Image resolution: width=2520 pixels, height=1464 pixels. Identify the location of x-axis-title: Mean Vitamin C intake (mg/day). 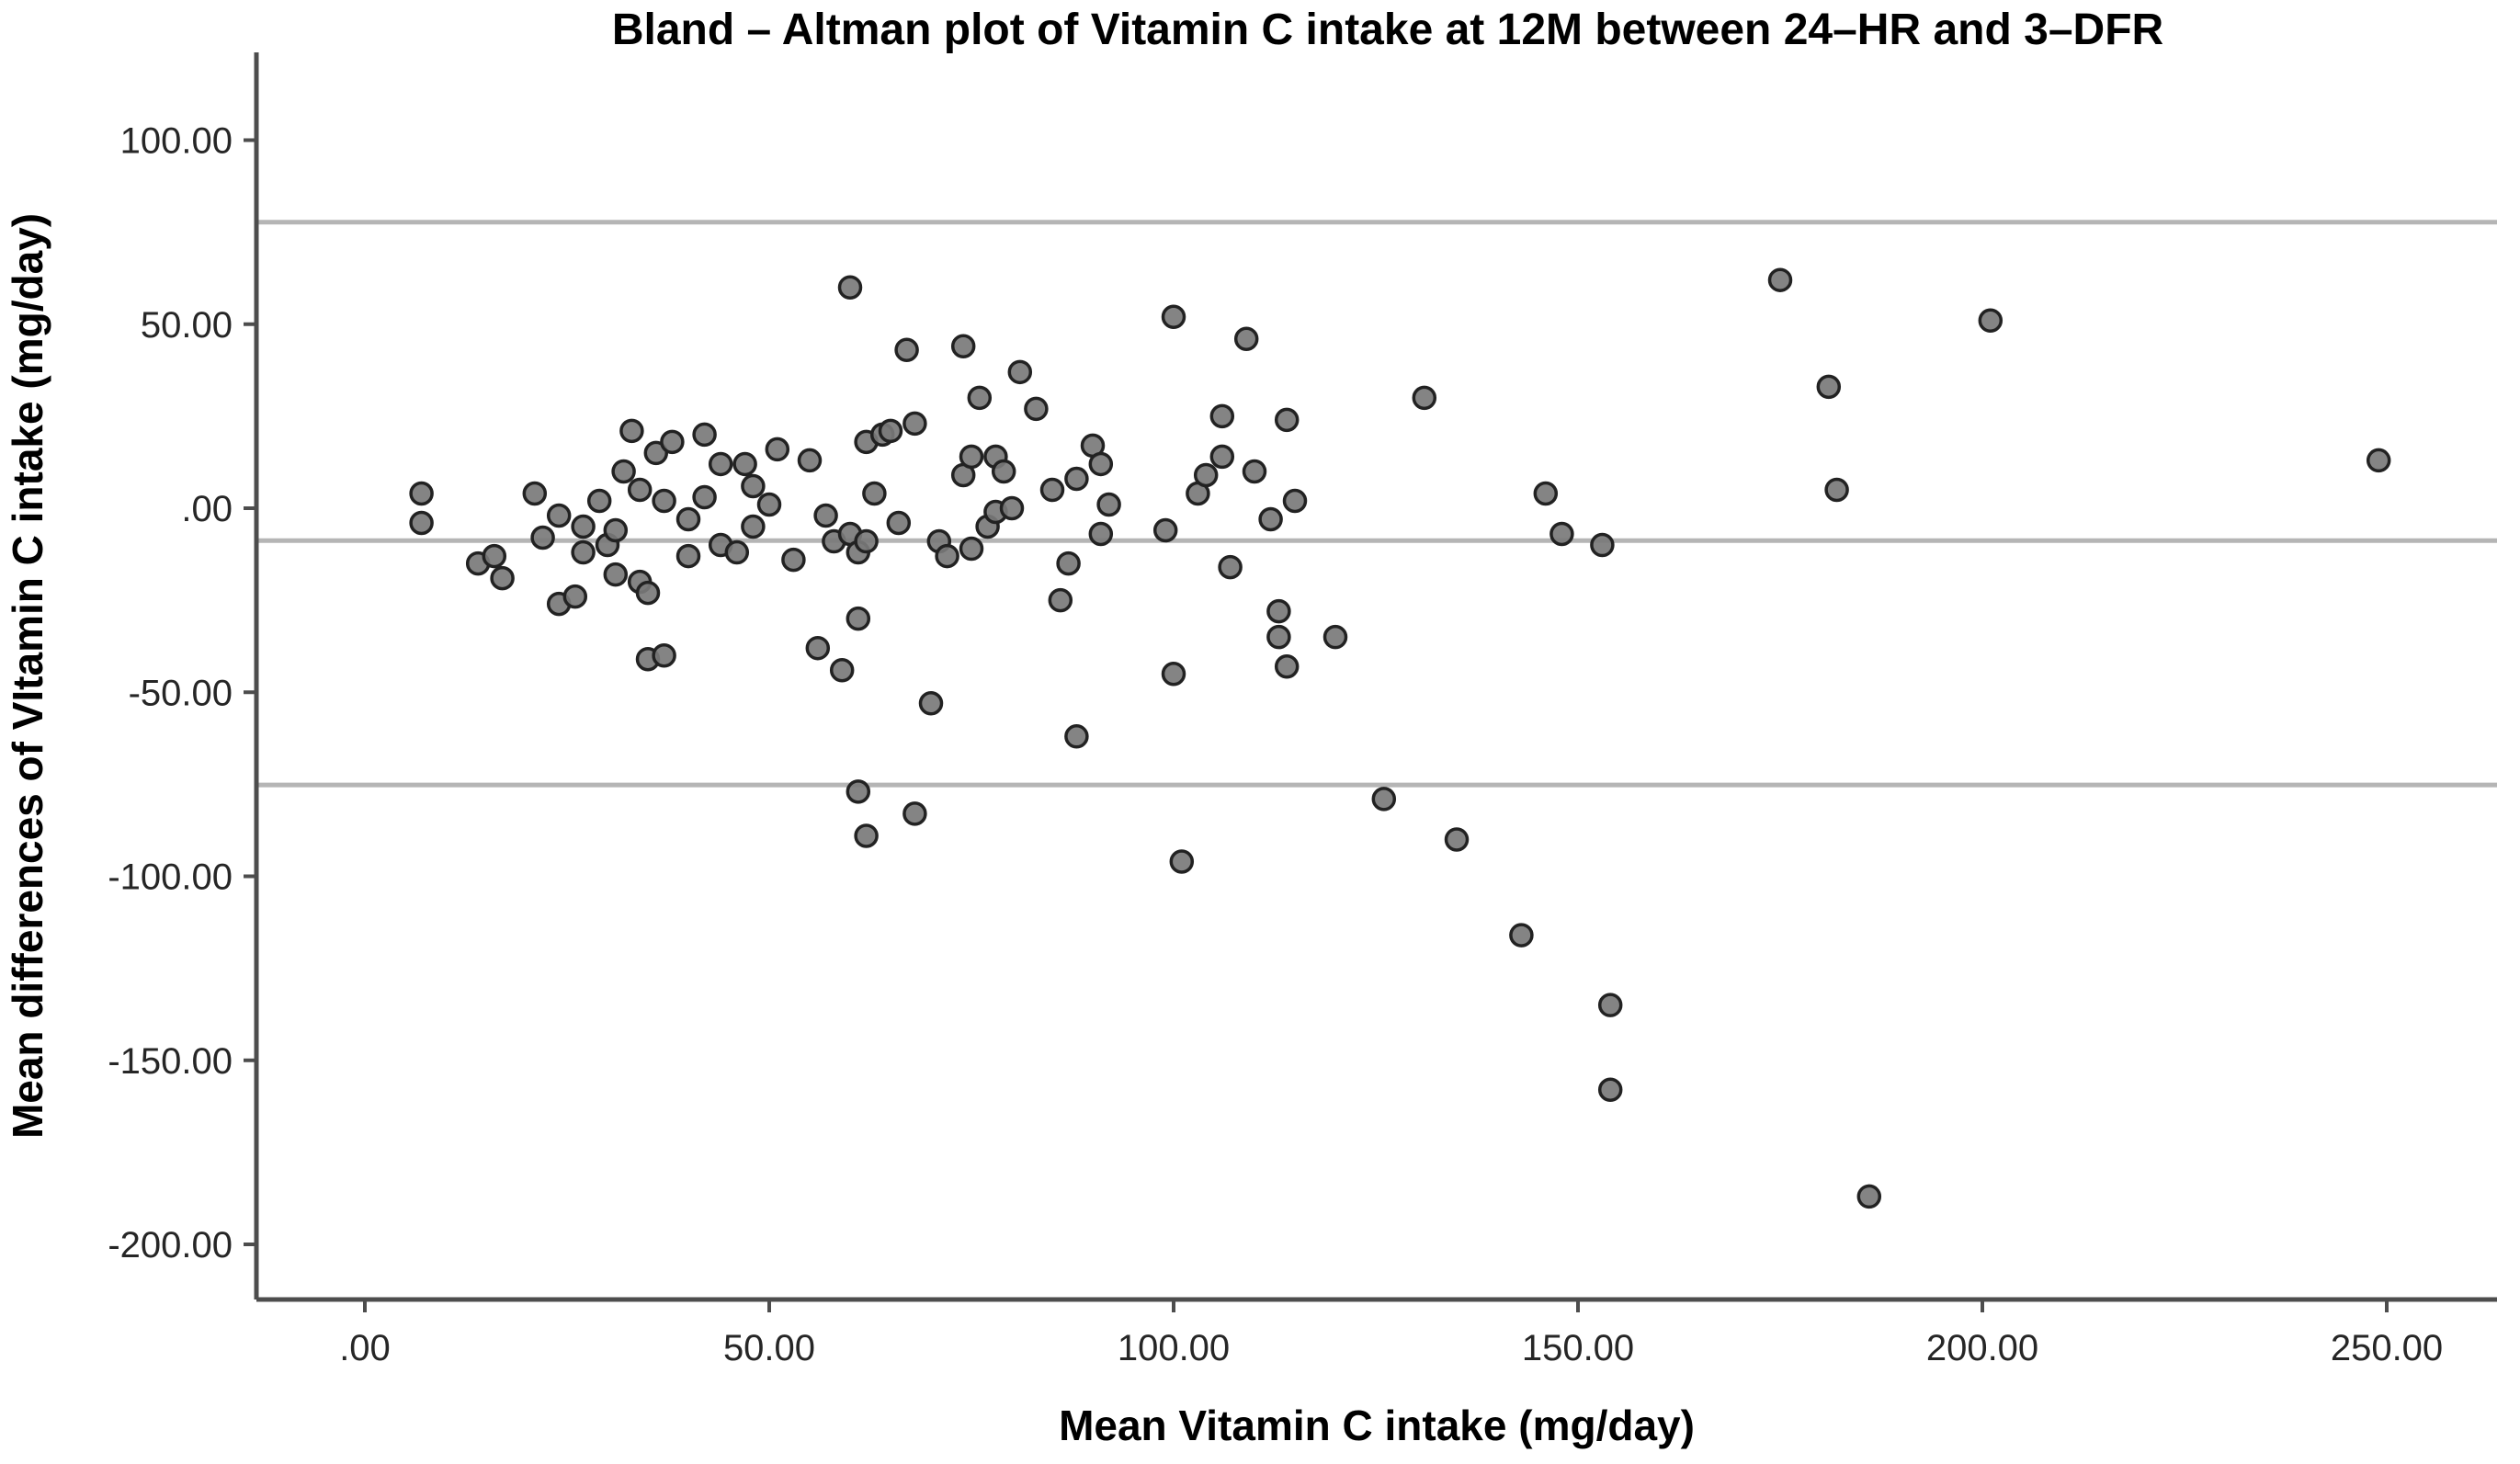
(1377, 1425).